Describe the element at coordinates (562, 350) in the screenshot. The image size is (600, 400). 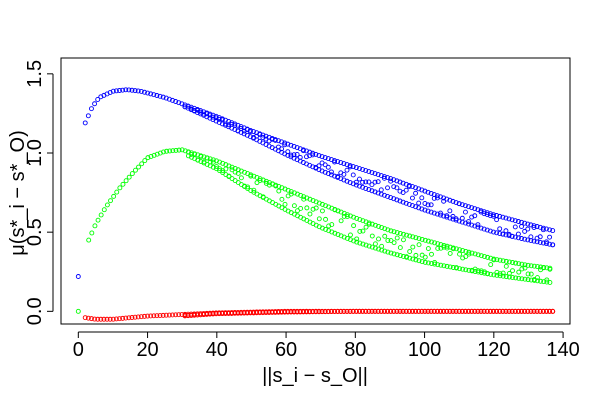
I see `x-tick-label: 140` at that location.